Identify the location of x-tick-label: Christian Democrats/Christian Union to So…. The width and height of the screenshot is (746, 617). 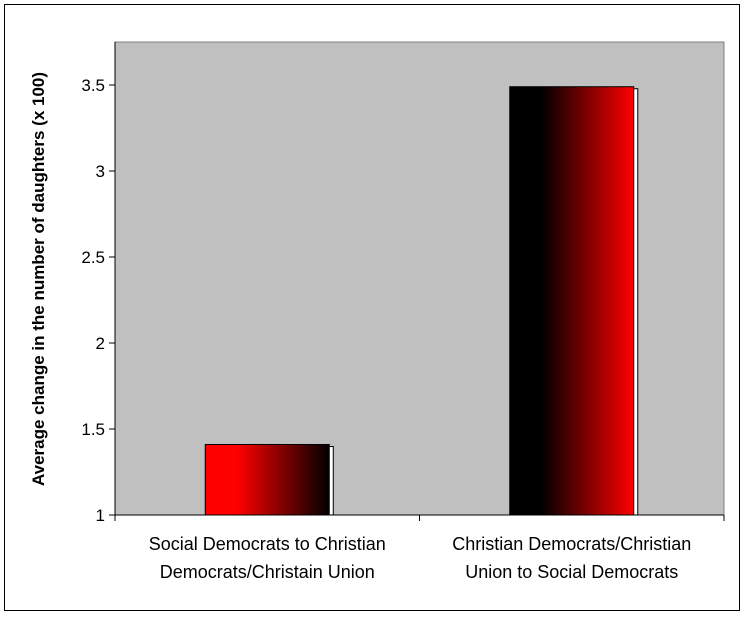
(571, 558).